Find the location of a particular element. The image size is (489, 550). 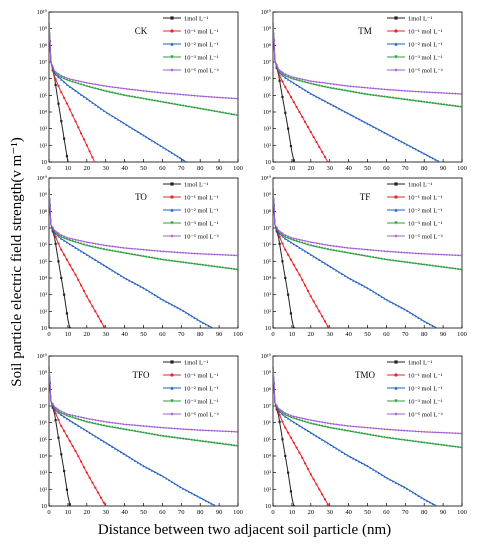

x-tick-label: 70 is located at coordinates (405, 334).